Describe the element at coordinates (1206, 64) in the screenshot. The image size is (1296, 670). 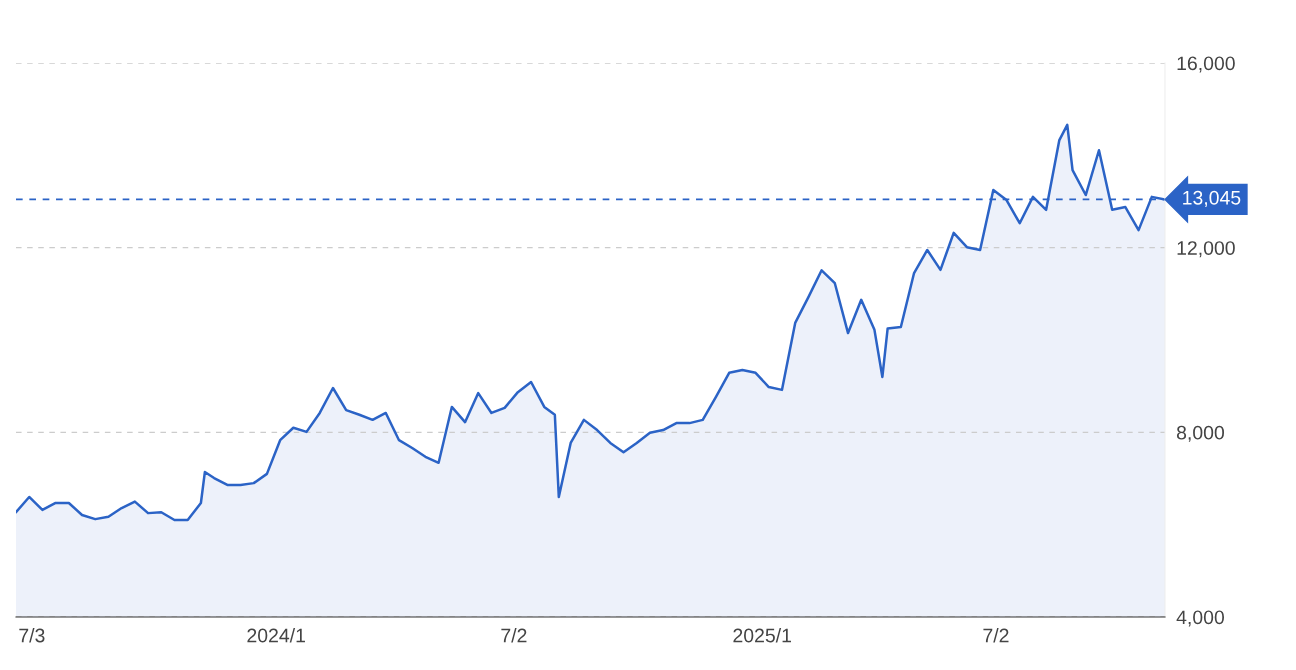
I see `y-tick-label: 16,000` at that location.